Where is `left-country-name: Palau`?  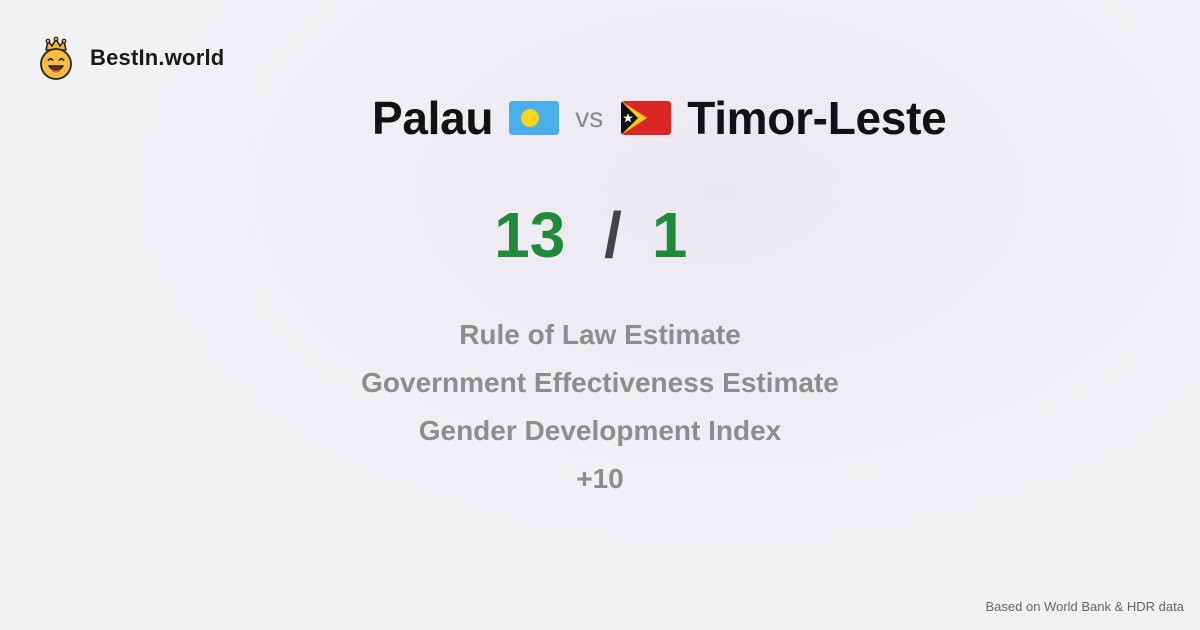 left-country-name: Palau is located at coordinates (433, 118).